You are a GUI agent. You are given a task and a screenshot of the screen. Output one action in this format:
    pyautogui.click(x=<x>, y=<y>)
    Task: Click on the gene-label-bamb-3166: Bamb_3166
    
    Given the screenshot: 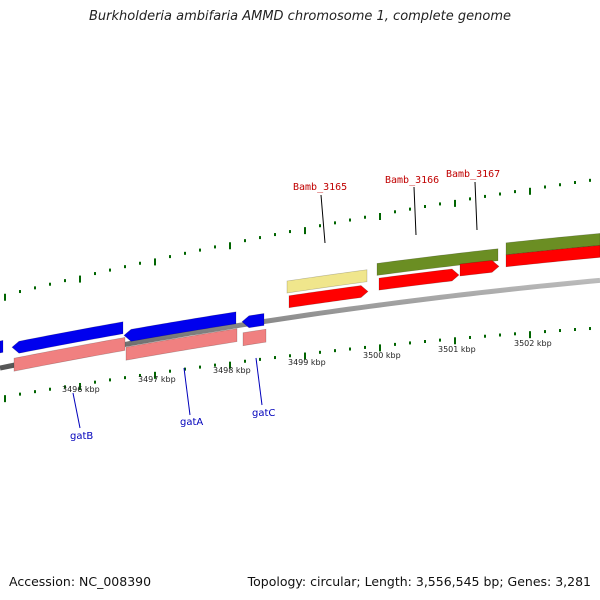 What is the action you would take?
    pyautogui.click(x=412, y=180)
    